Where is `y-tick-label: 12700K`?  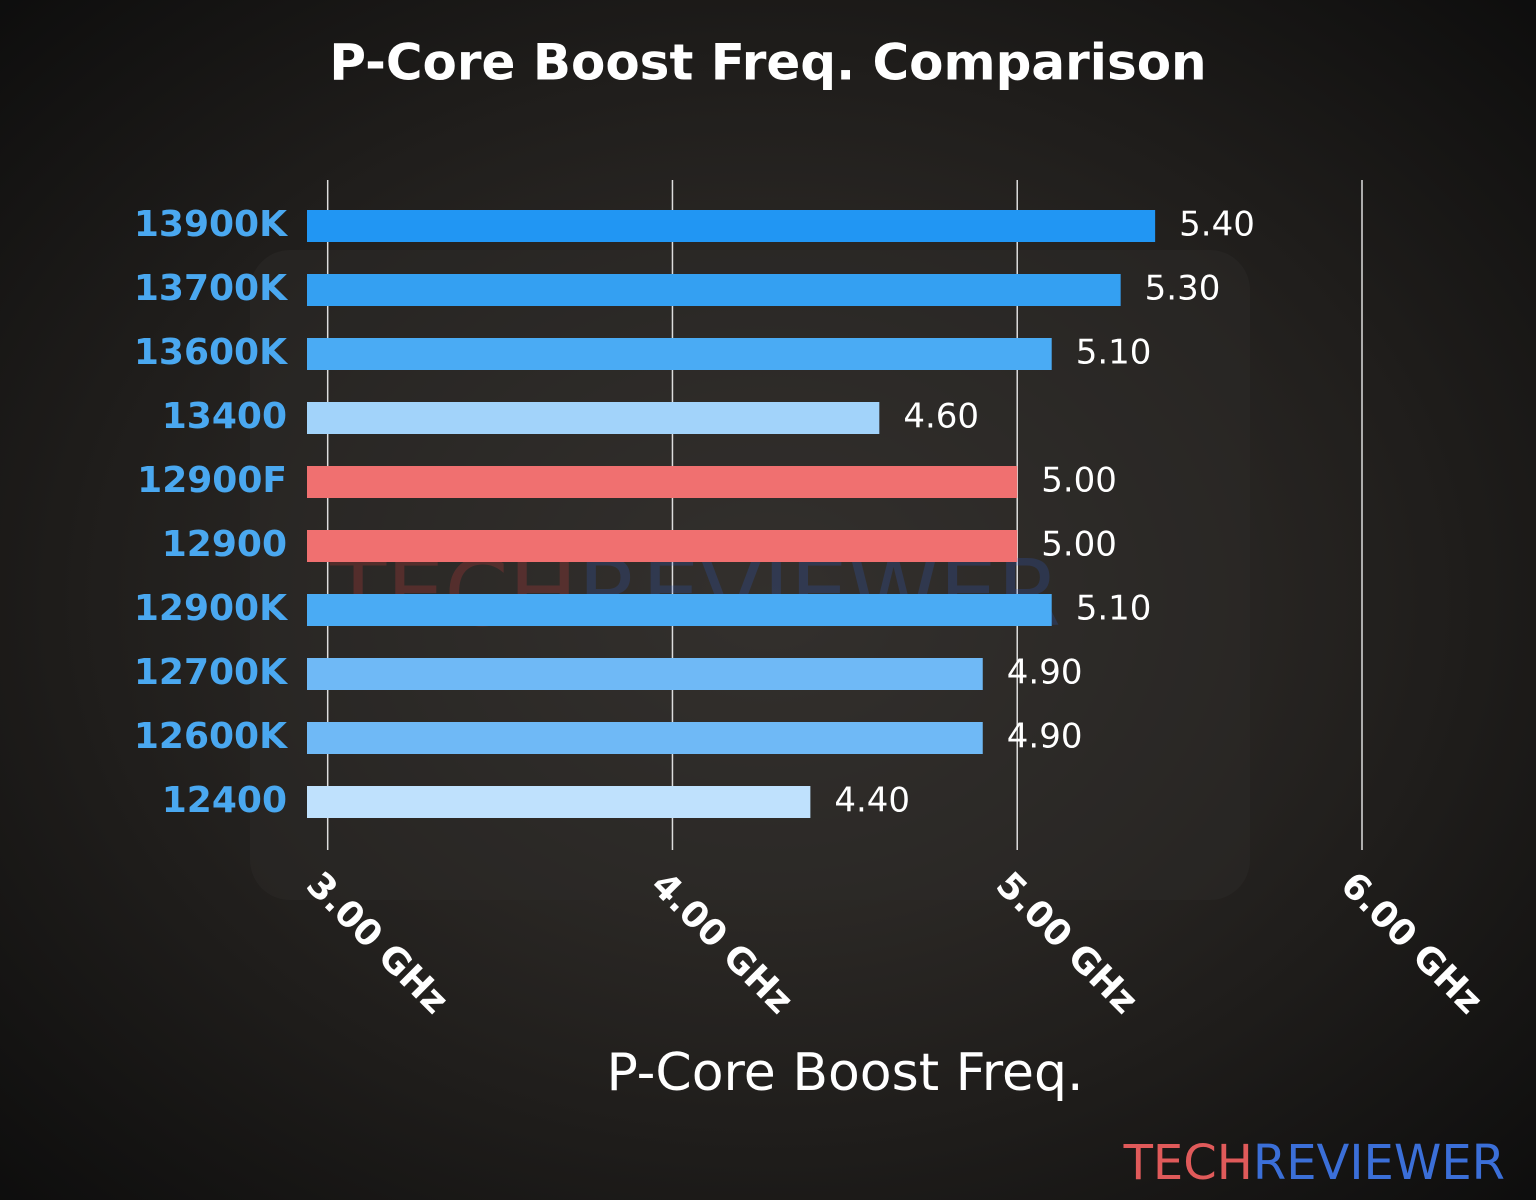 y-tick-label: 12700K is located at coordinates (211, 672).